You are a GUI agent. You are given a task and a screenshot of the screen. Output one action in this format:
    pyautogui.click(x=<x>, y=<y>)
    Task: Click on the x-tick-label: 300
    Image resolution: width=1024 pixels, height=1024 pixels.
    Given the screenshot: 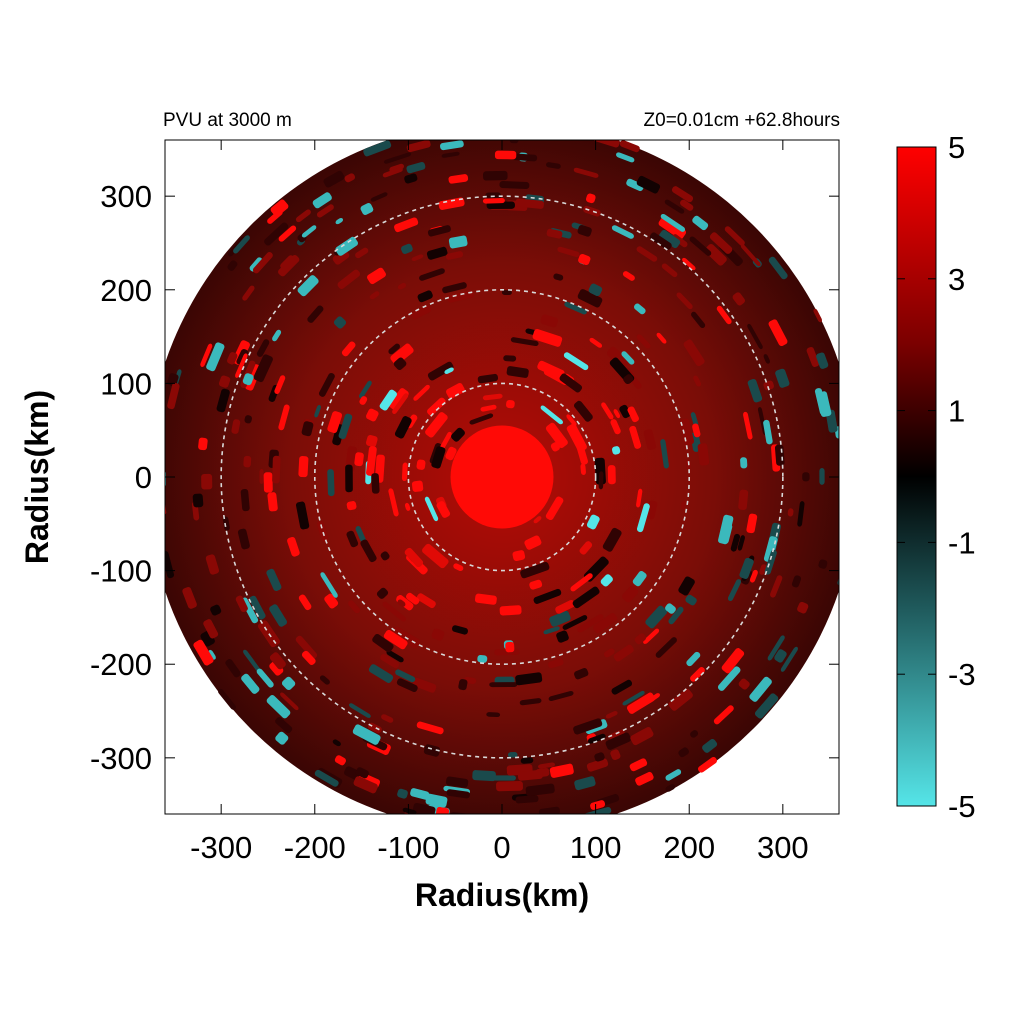 What is the action you would take?
    pyautogui.click(x=783, y=847)
    